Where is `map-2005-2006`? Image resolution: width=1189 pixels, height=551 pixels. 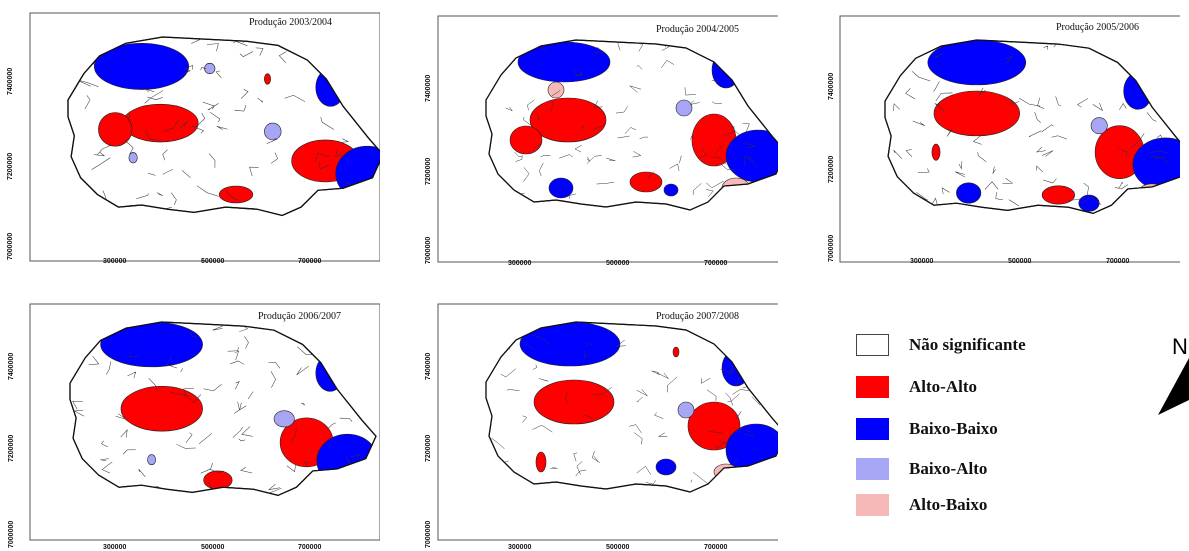 map-2005-2006 is located at coordinates (1009, 139).